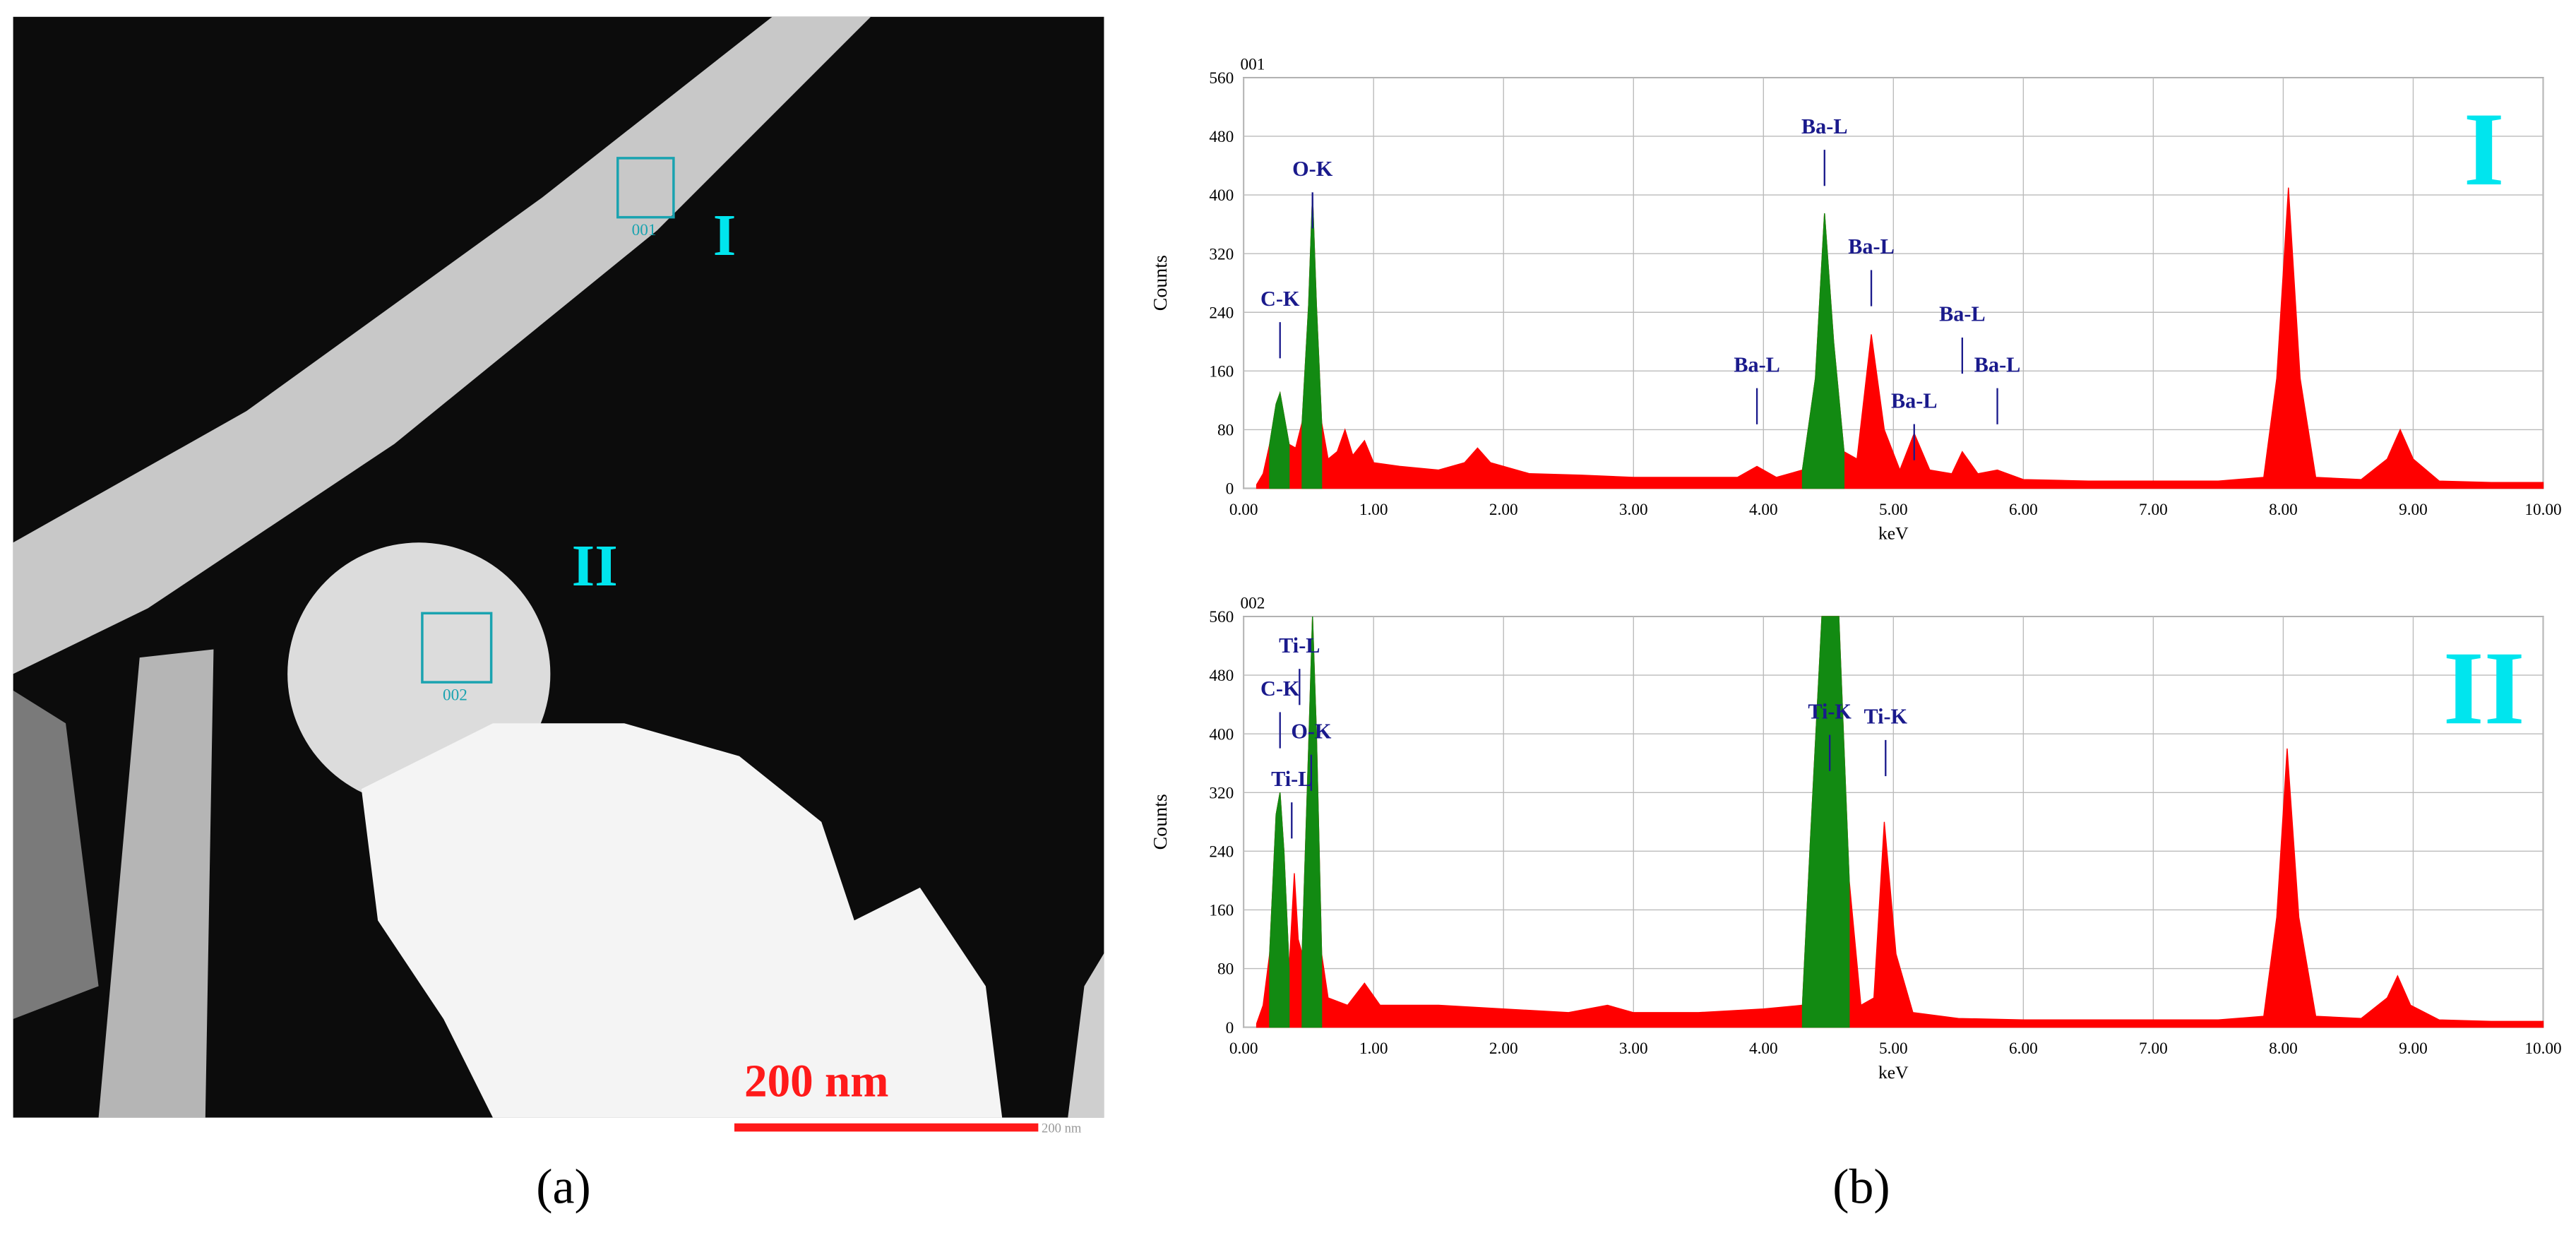 The height and width of the screenshot is (1233, 2576). What do you see at coordinates (1062, 1129) in the screenshot?
I see `scale-bar-small-label: 200 nm` at bounding box center [1062, 1129].